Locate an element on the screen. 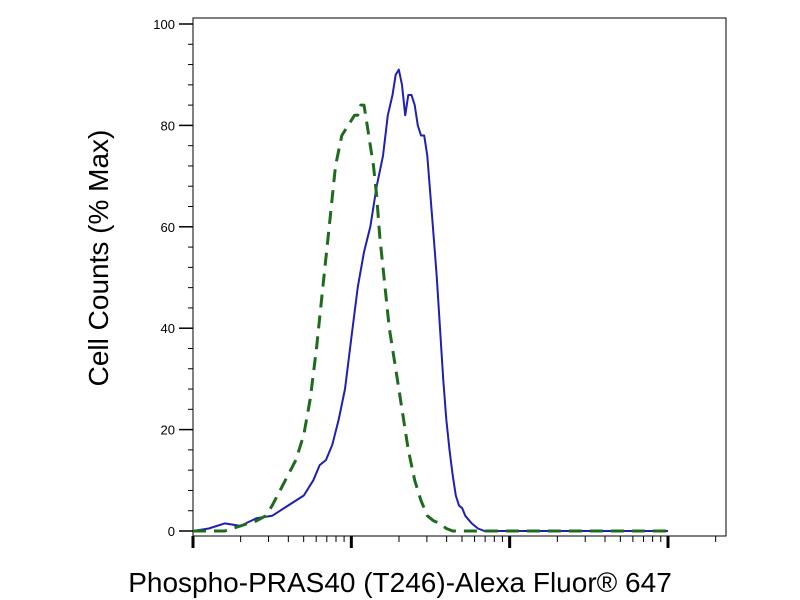  y-tick-label: 20 is located at coordinates (168, 430).